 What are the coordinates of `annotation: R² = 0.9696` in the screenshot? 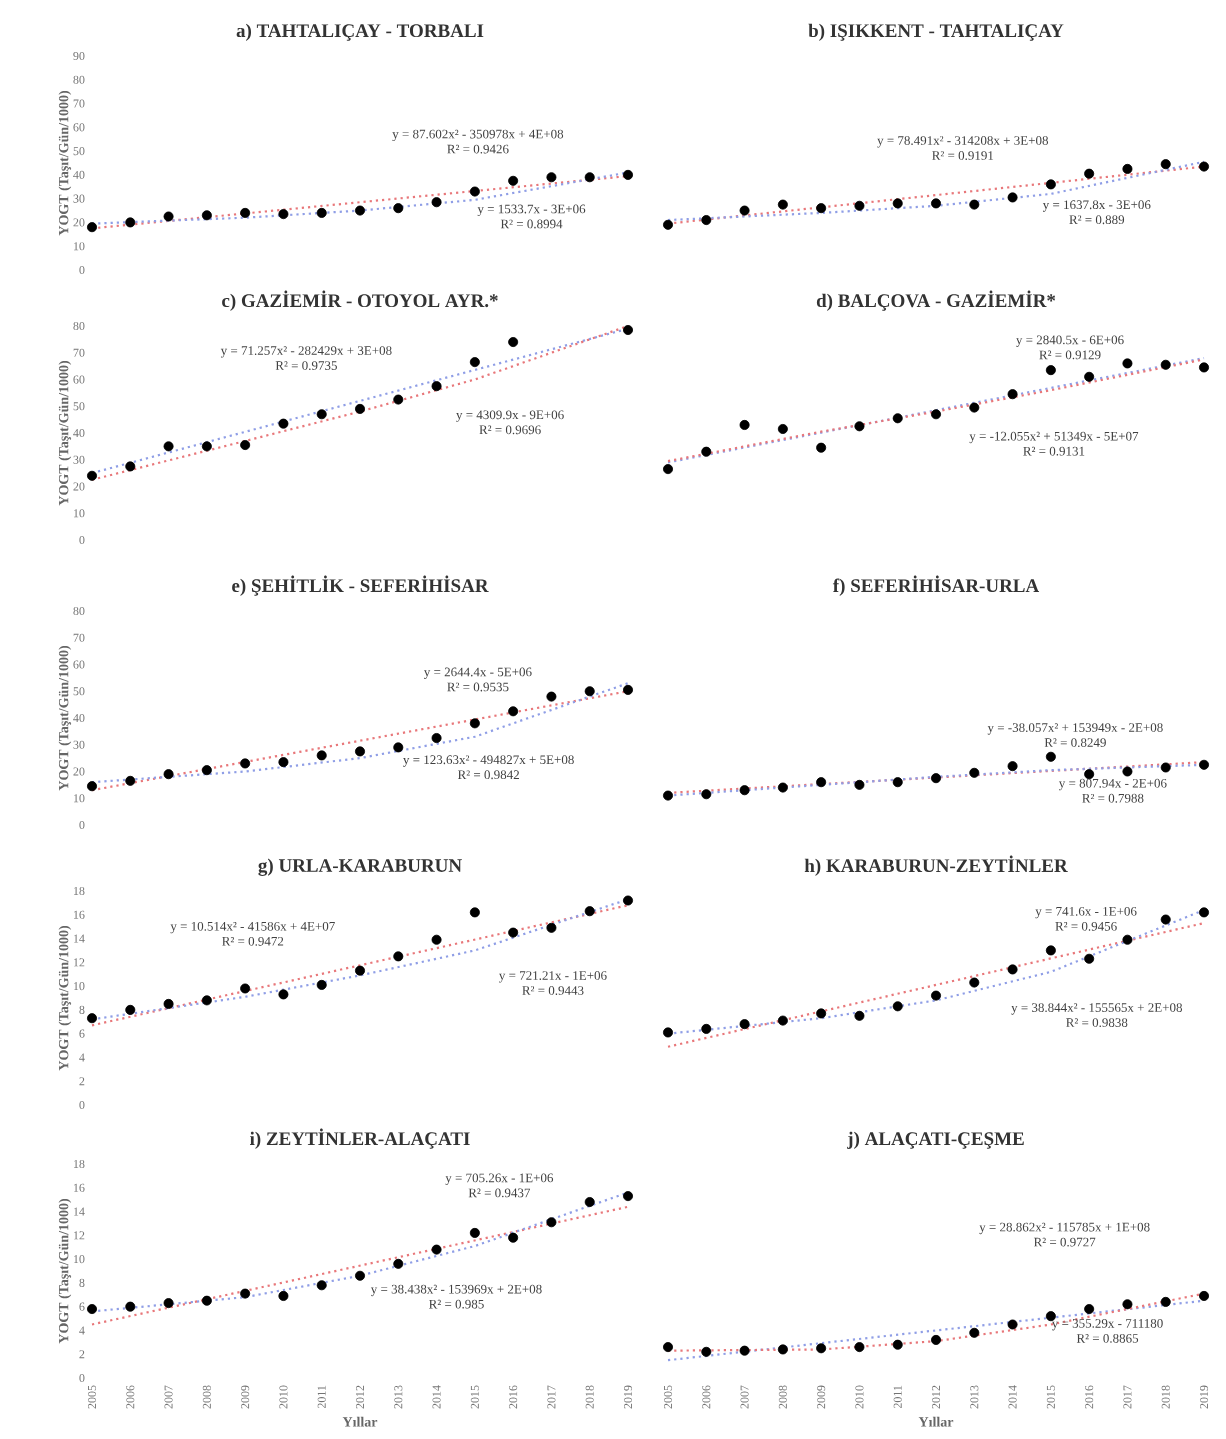 It's located at (510, 430).